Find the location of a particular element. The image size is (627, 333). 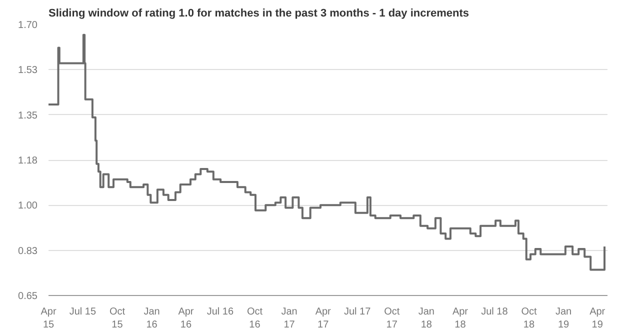

x-tick-label: Jul 18 is located at coordinates (494, 312).